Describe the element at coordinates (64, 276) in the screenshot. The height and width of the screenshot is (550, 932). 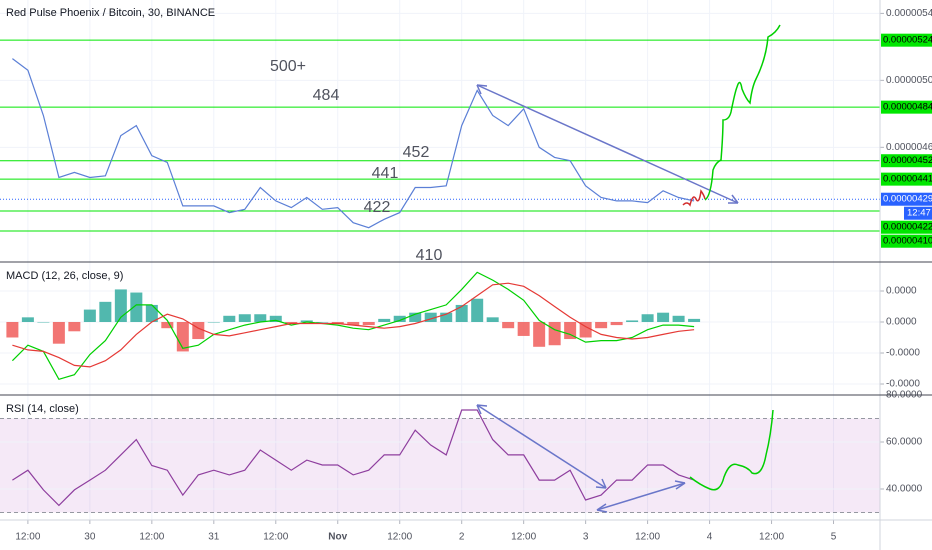
I see `macd-title: MACD (12, 26, close, 9)` at that location.